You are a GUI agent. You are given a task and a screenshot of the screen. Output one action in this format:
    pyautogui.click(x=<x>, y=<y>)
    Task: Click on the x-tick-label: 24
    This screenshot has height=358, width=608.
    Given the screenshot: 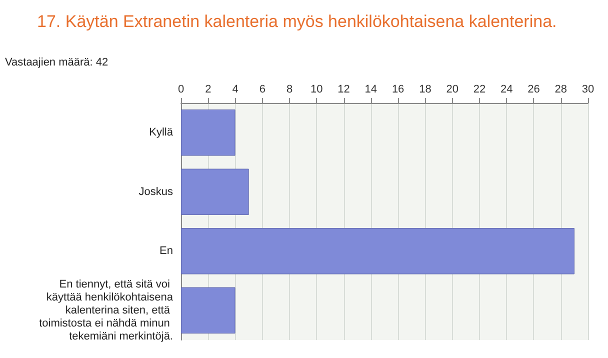 What is the action you would take?
    pyautogui.click(x=506, y=90)
    